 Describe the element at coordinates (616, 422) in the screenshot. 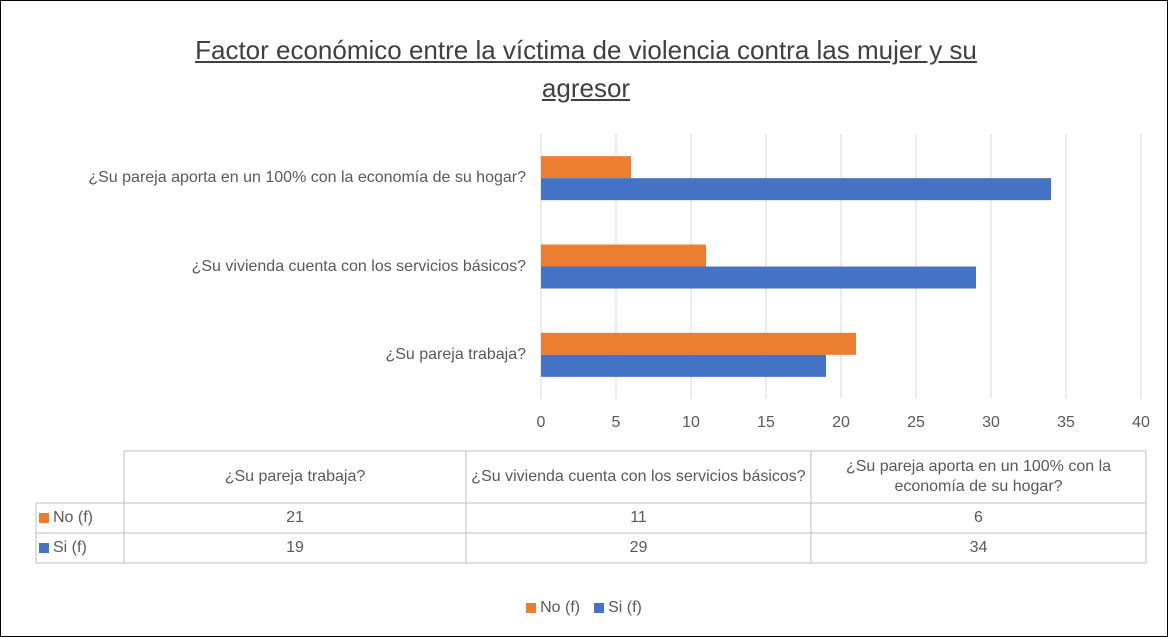

I see `x-tick-label: 5` at that location.